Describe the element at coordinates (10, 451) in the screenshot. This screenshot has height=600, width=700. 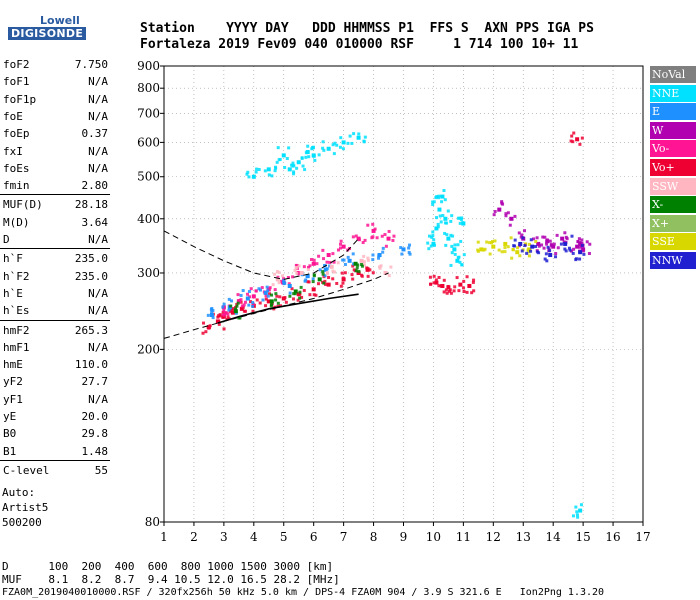
I see `param-name: B1` at that location.